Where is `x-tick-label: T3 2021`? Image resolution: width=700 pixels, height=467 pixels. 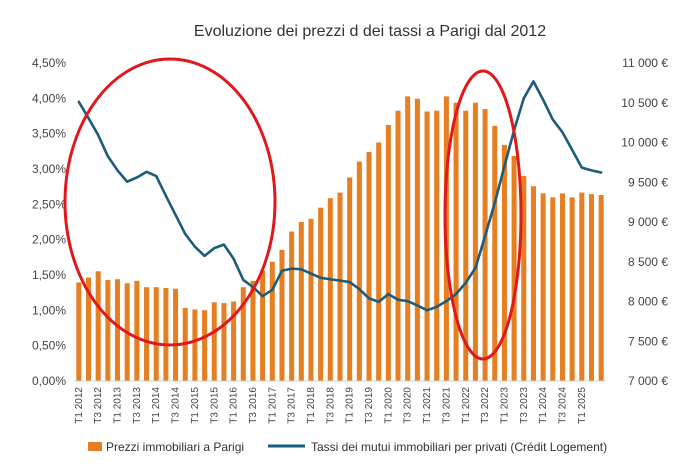
x-tick-label: T3 2021 is located at coordinates (446, 405).